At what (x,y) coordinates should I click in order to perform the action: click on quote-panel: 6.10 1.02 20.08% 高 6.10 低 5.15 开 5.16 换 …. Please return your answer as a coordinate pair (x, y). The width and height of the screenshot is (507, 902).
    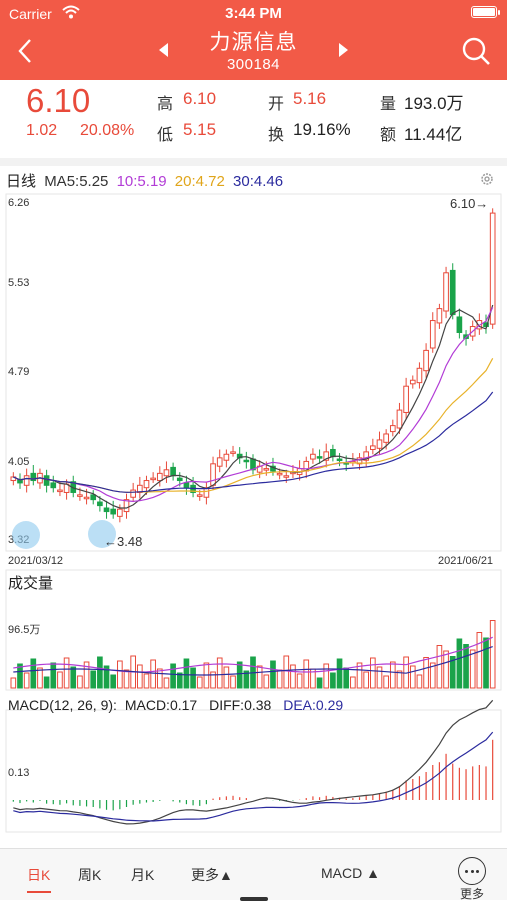
    Looking at the image, I should click on (253, 119).